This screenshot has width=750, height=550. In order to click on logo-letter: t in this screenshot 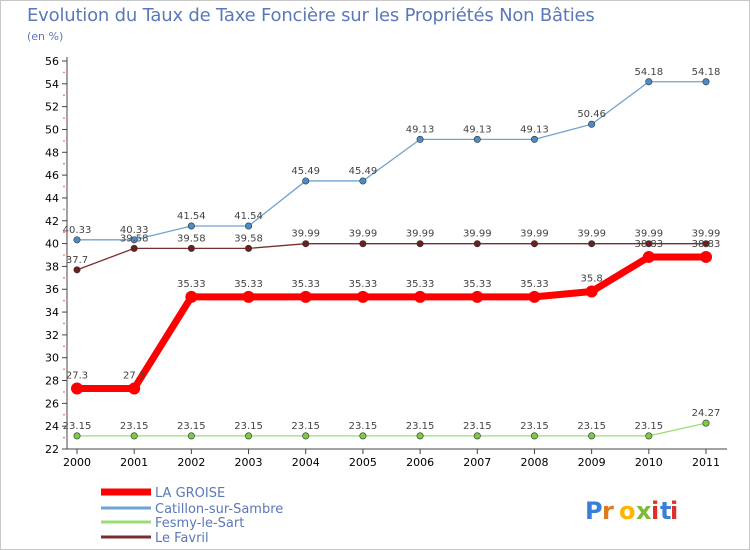, I will do `click(665, 511)`.